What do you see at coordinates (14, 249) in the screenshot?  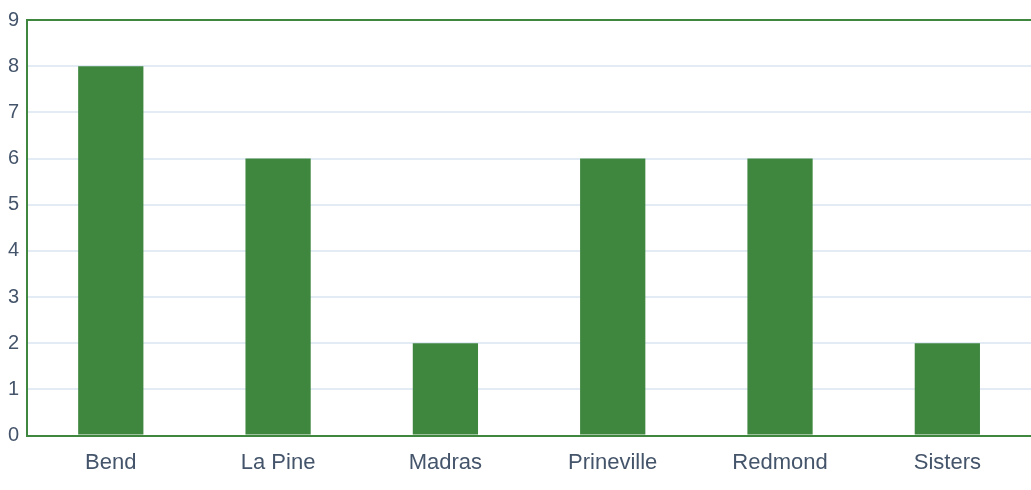 I see `y-tick-label: 4` at bounding box center [14, 249].